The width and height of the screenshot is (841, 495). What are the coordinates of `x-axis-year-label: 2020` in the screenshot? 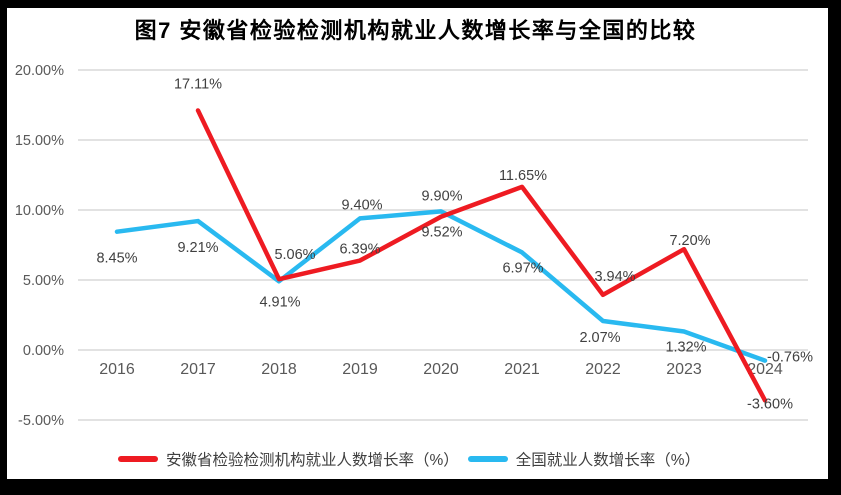 It's located at (441, 369).